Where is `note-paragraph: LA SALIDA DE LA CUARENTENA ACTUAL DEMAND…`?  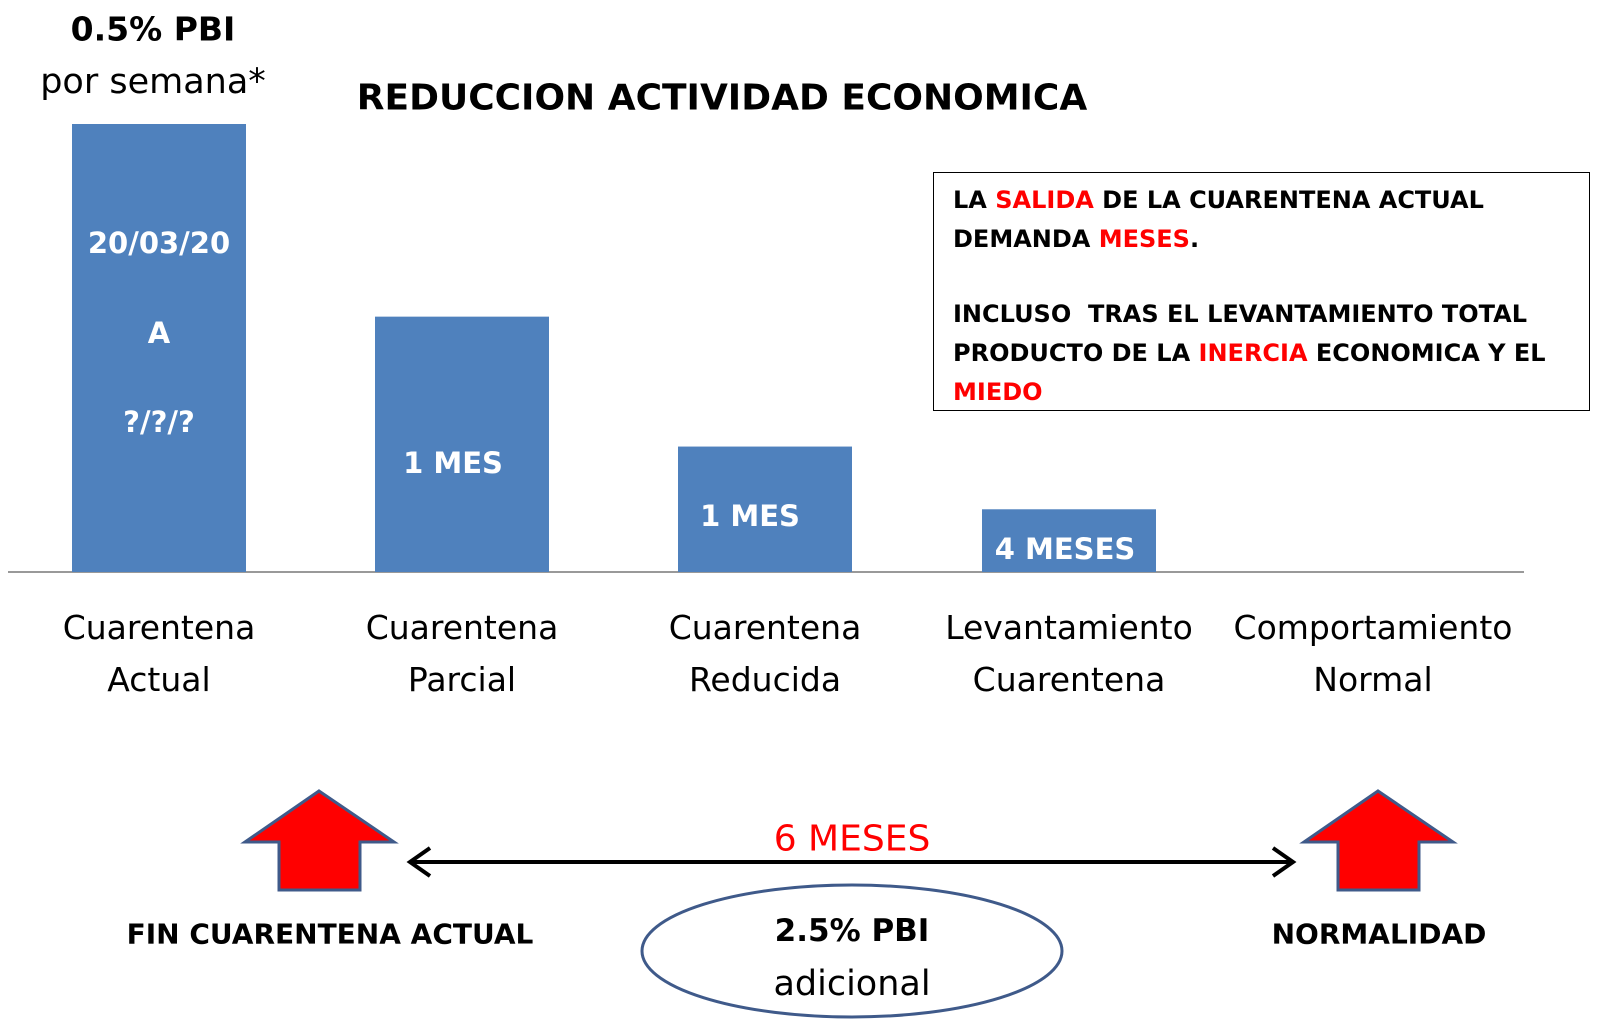 note-paragraph: LA SALIDA DE LA CUARENTENA ACTUAL DEMAND… is located at coordinates (1271, 220).